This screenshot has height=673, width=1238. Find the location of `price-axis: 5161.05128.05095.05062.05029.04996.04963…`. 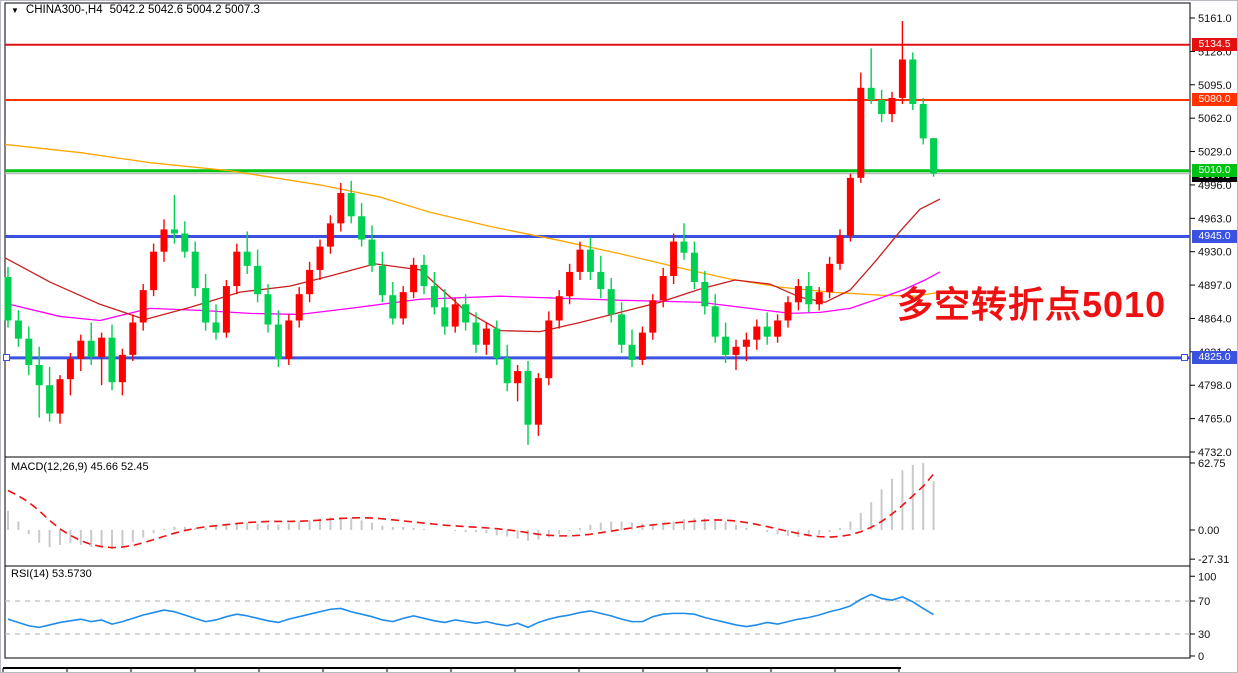

price-axis: 5161.05128.05095.05062.05029.04996.04963… is located at coordinates (1211, 338).